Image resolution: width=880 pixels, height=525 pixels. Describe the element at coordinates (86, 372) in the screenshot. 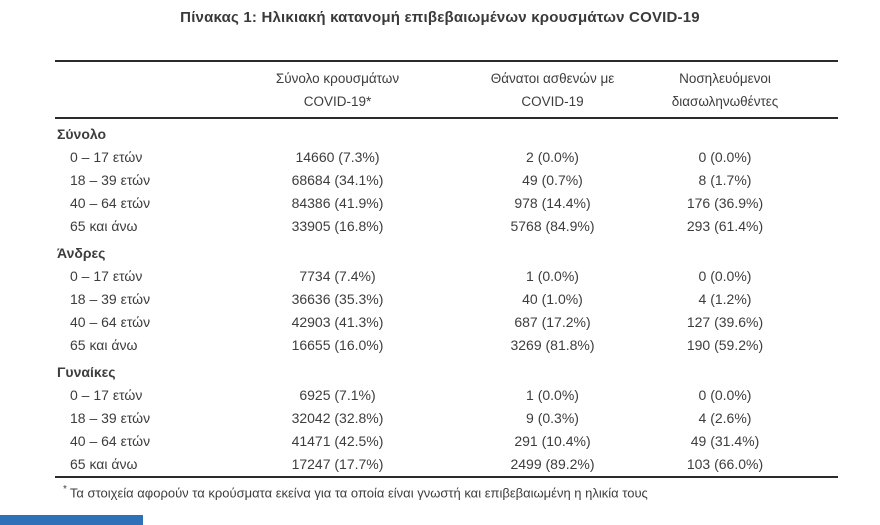

I see `section-header-women: Γυναίκες` at that location.